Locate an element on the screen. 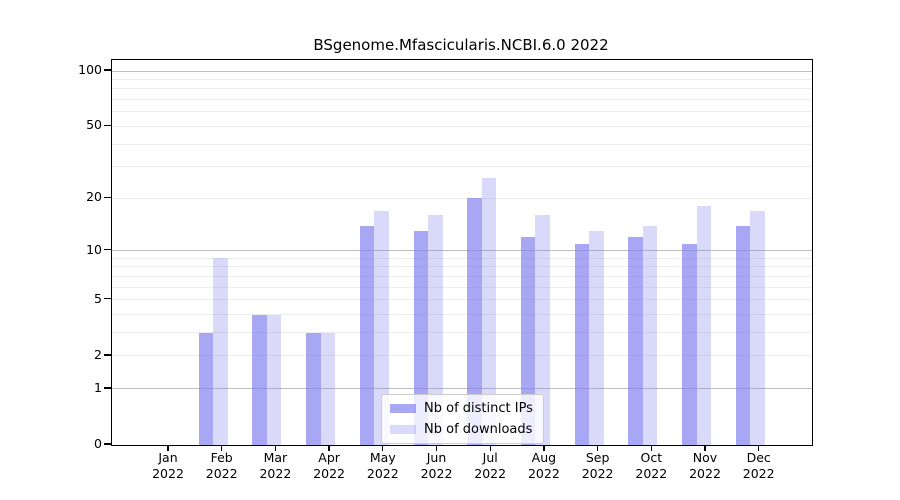  y-tick-label-5: 5 is located at coordinates (98, 298).